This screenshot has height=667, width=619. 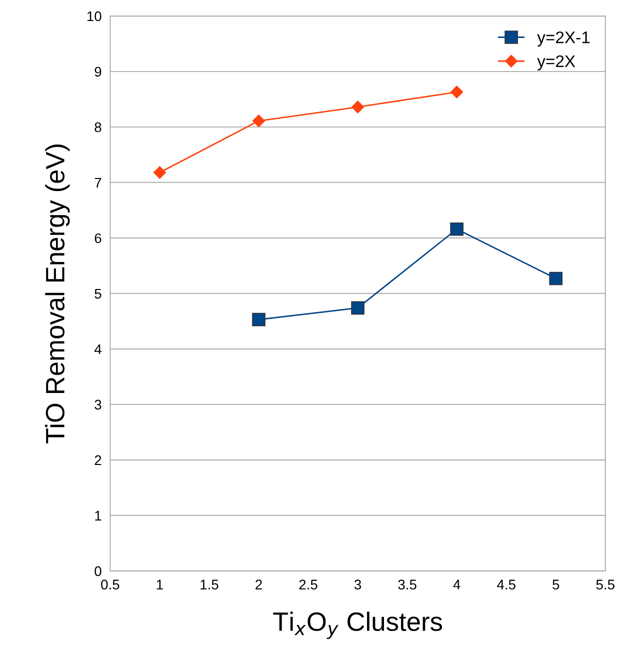 What do you see at coordinates (98, 71) in the screenshot?
I see `y-tick-label: 9` at bounding box center [98, 71].